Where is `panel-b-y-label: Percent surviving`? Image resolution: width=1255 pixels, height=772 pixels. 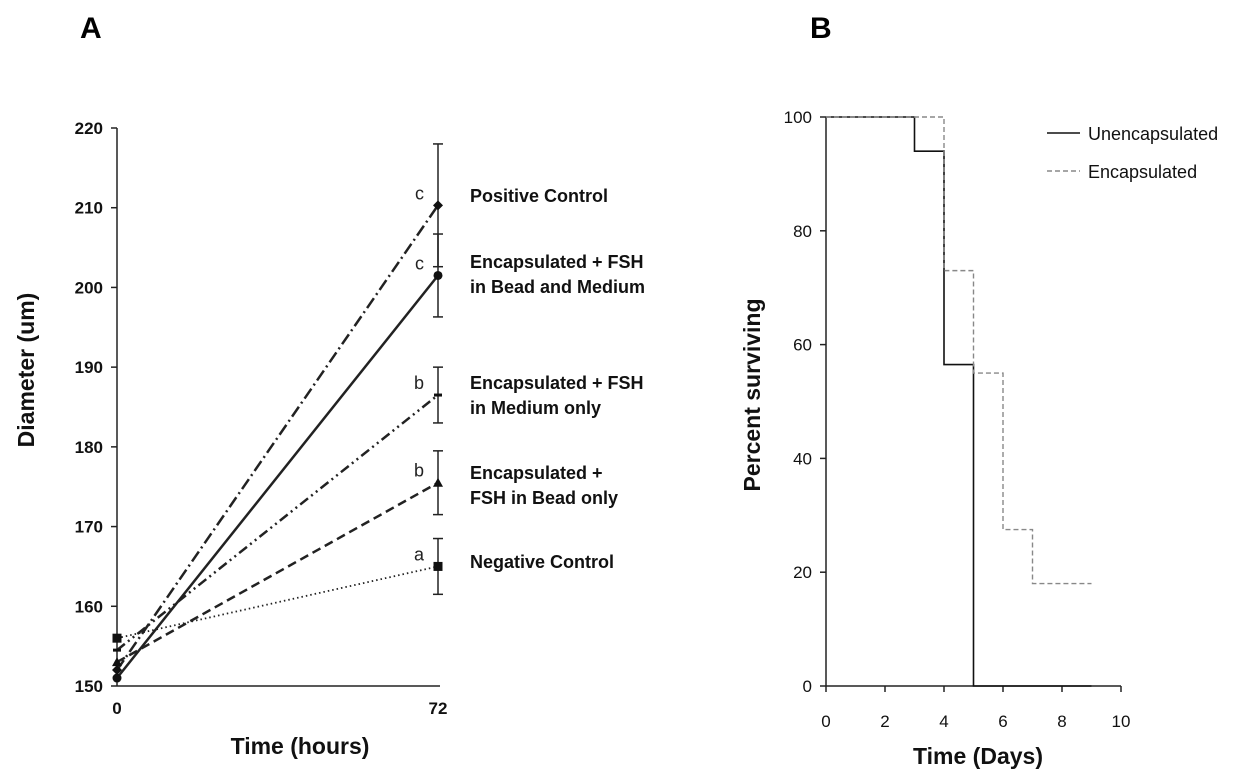
panel-b-y-label: Percent surviving is located at coordinates (752, 394).